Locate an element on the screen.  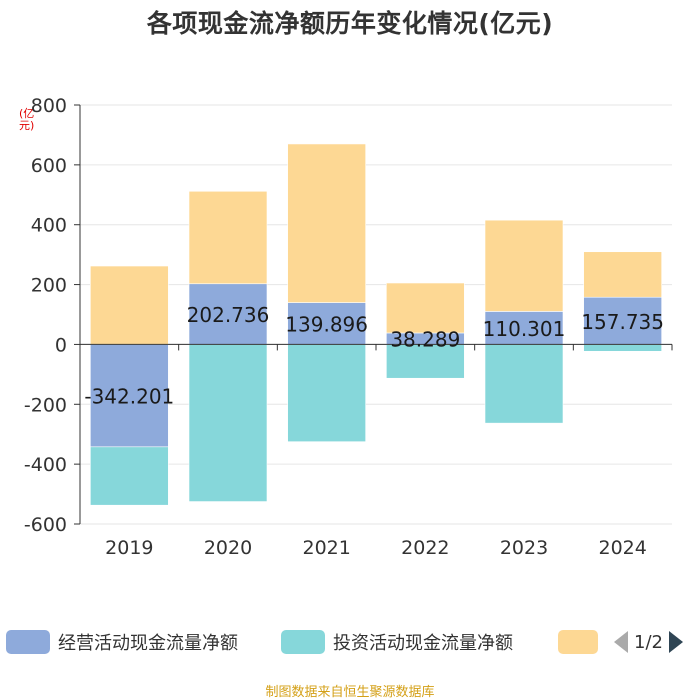
legend: 经营活动现金流量净额 投资活动现金流量净额 is located at coordinates (350, 642).